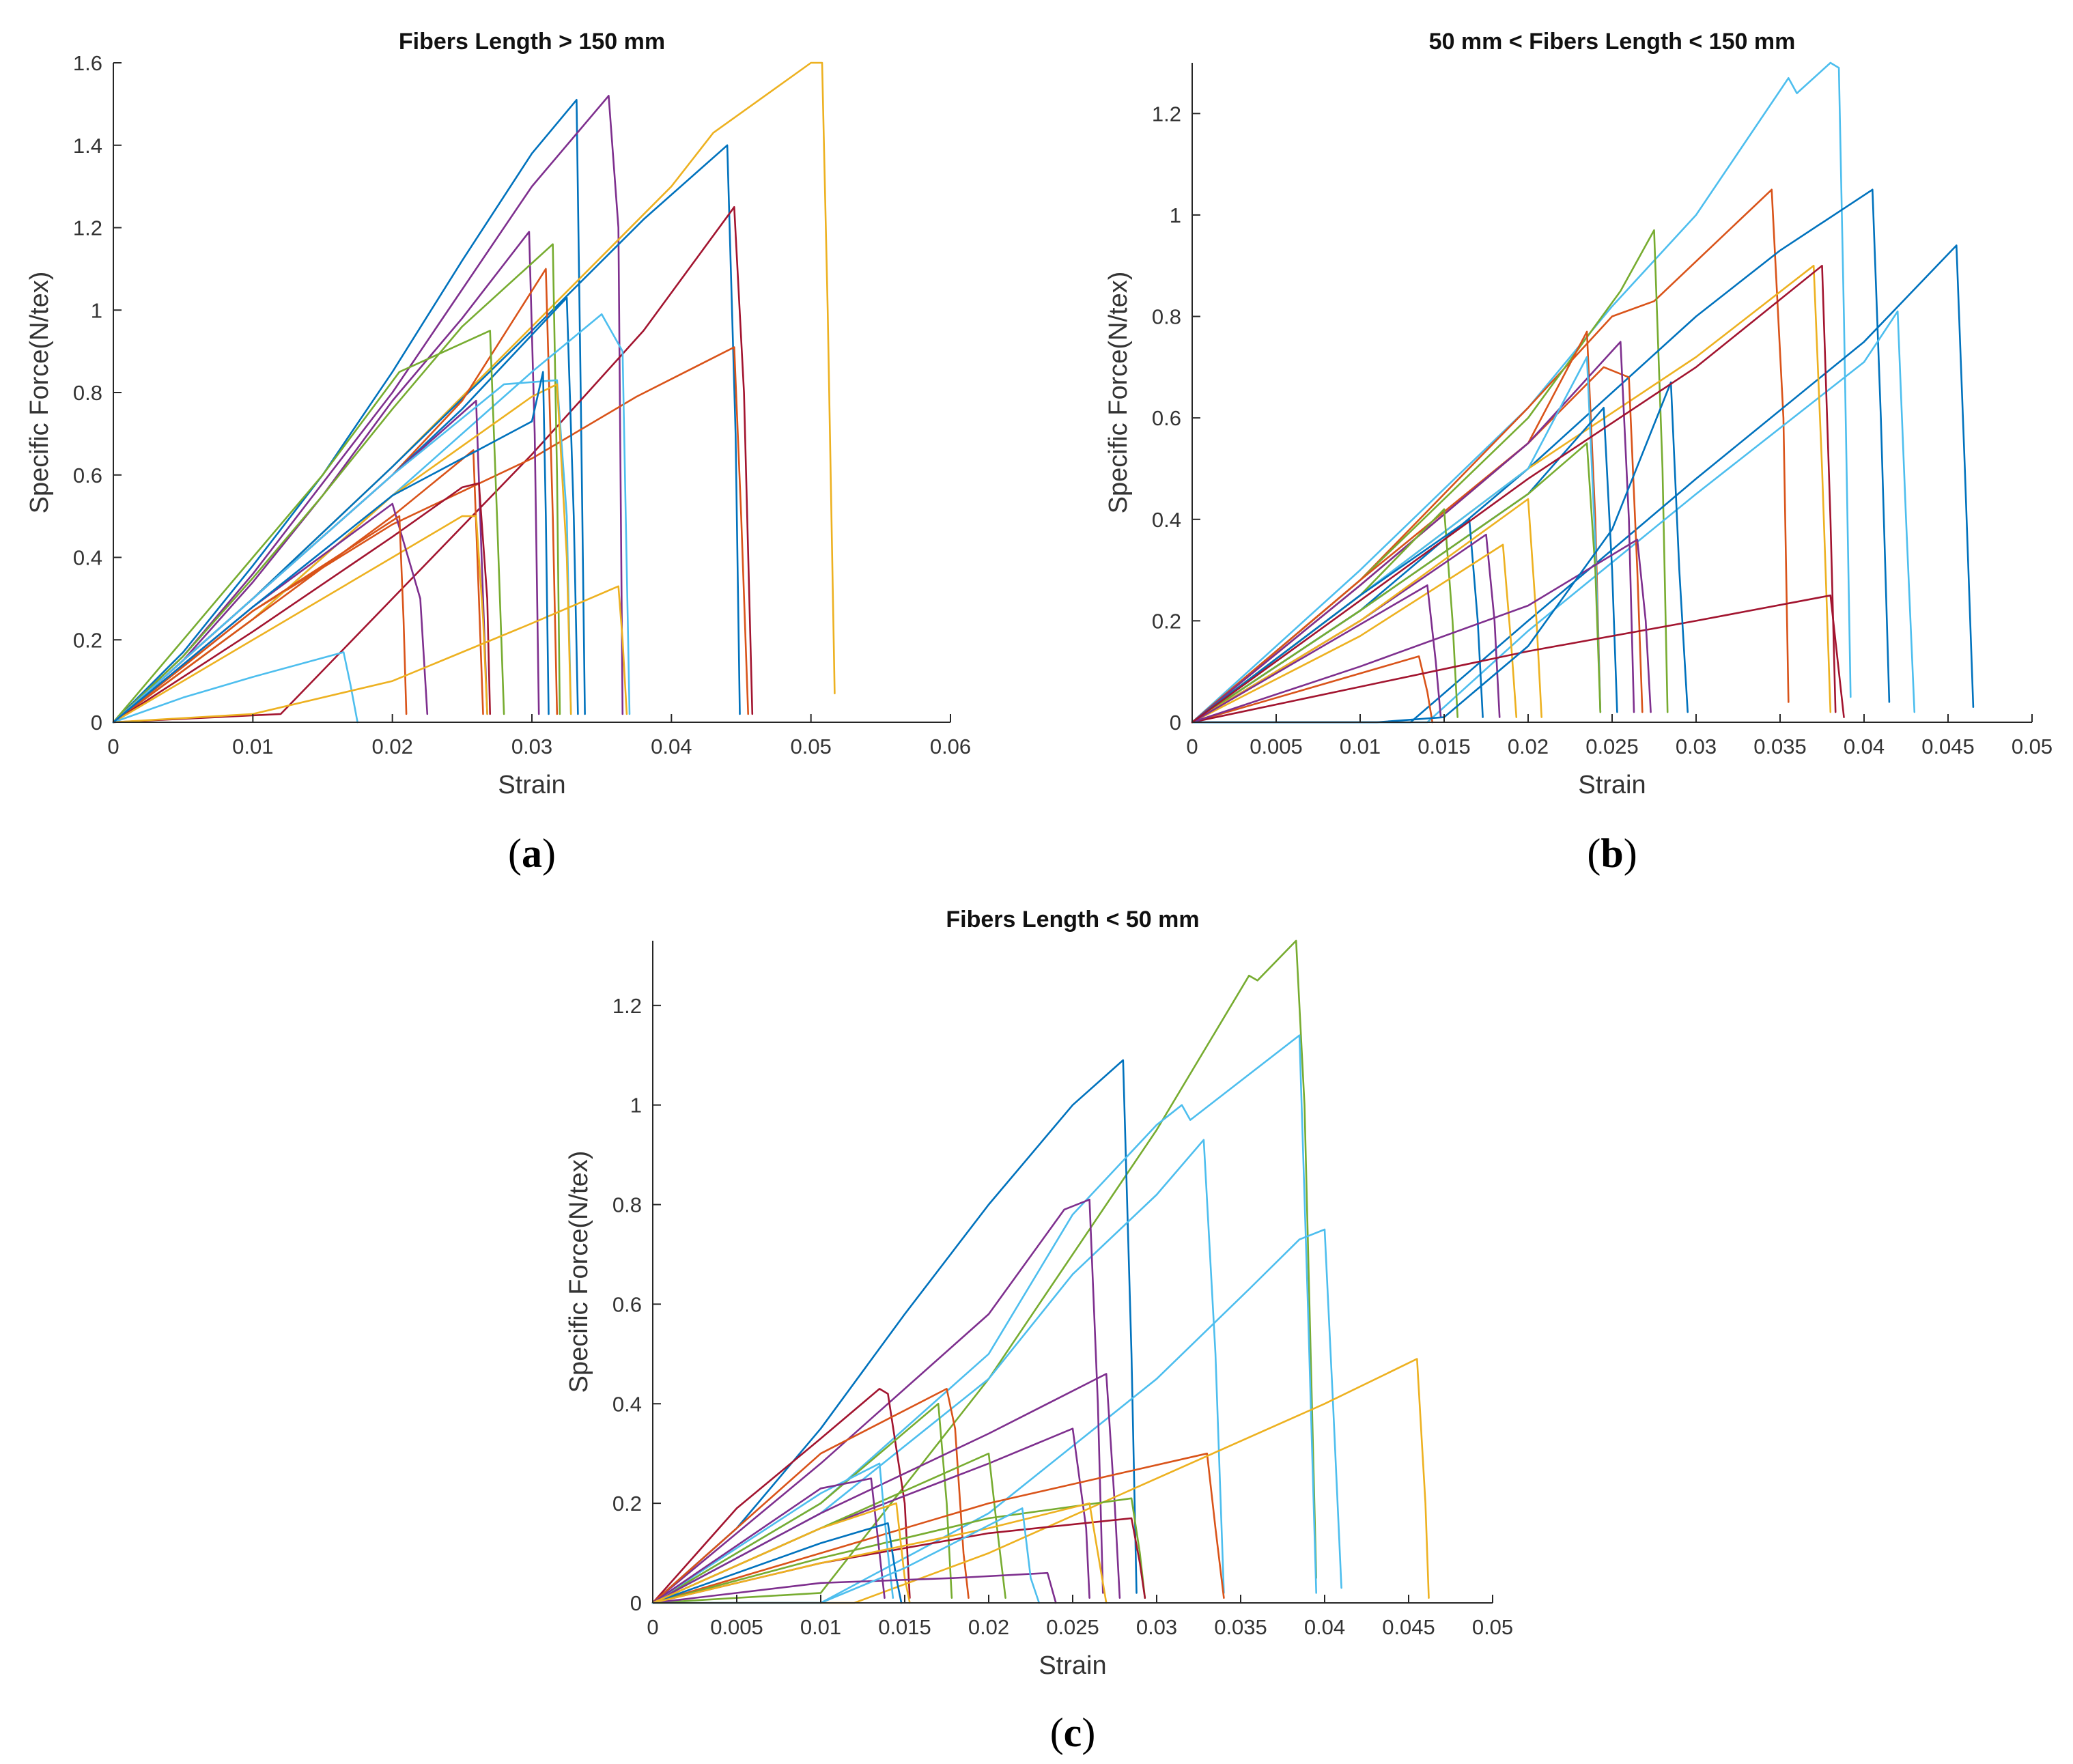 Image resolution: width=2073 pixels, height=1764 pixels. What do you see at coordinates (1072, 920) in the screenshot?
I see `chart-title: Fibers Length < 50 mm` at bounding box center [1072, 920].